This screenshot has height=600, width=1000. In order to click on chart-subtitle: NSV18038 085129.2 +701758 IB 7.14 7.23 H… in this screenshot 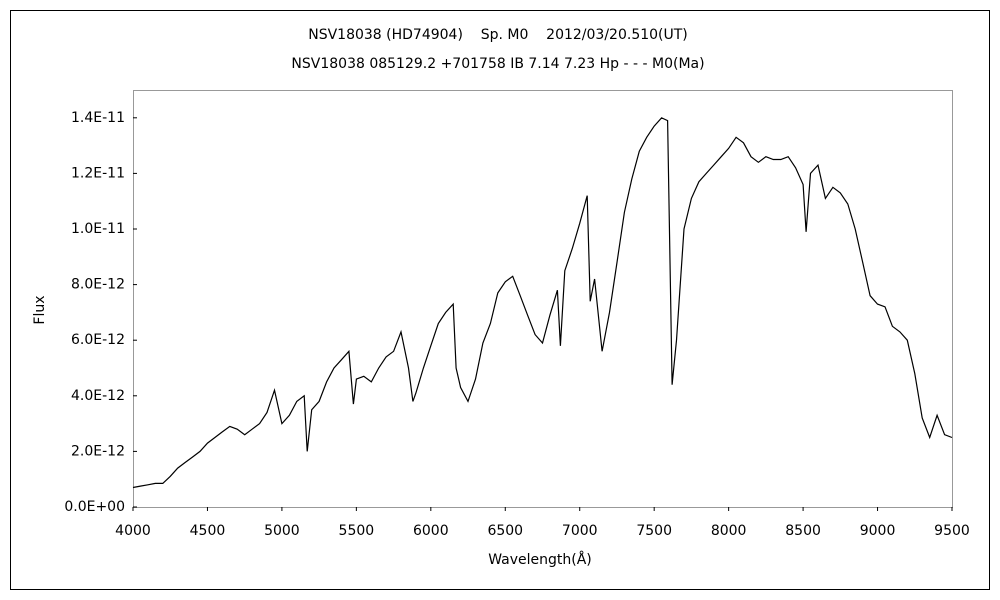, I will do `click(497, 64)`.